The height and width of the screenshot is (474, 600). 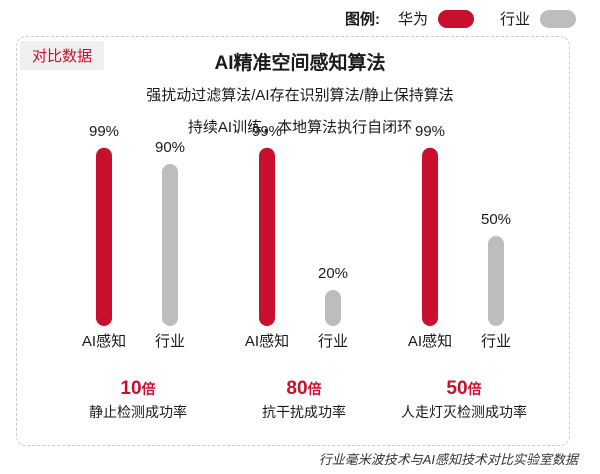 What do you see at coordinates (304, 412) in the screenshot?
I see `stat-description: 抗干扰成功率` at bounding box center [304, 412].